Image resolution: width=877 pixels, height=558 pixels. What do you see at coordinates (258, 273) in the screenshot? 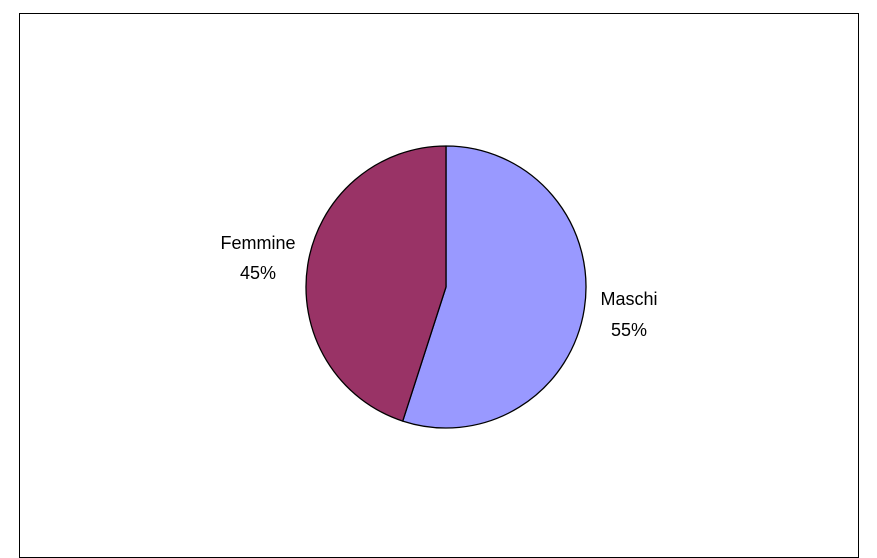
I see `slice-percent-femmine: 45%` at bounding box center [258, 273].